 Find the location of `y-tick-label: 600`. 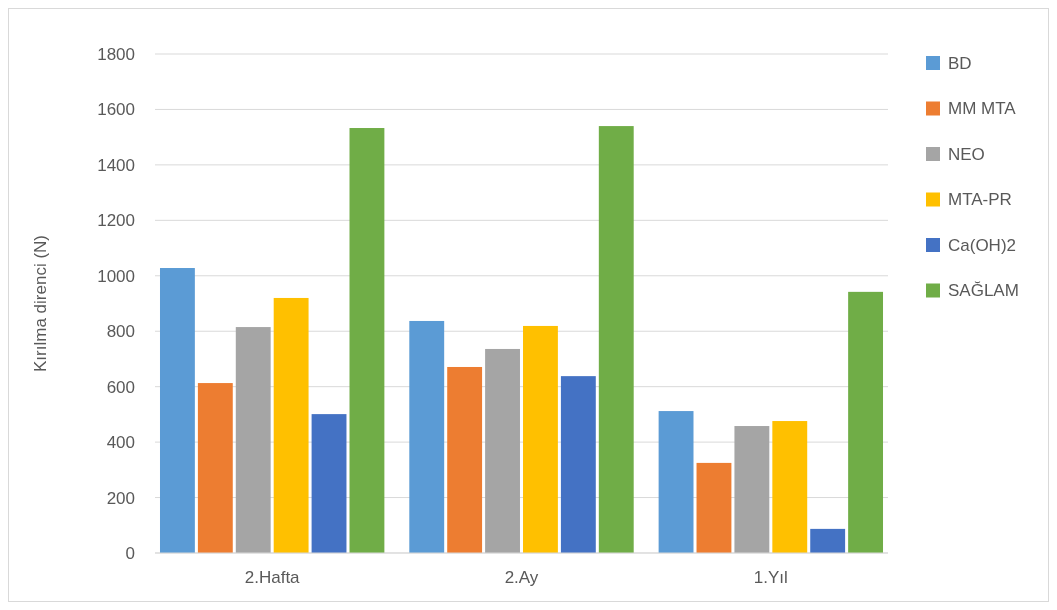

y-tick-label: 600 is located at coordinates (120, 387).